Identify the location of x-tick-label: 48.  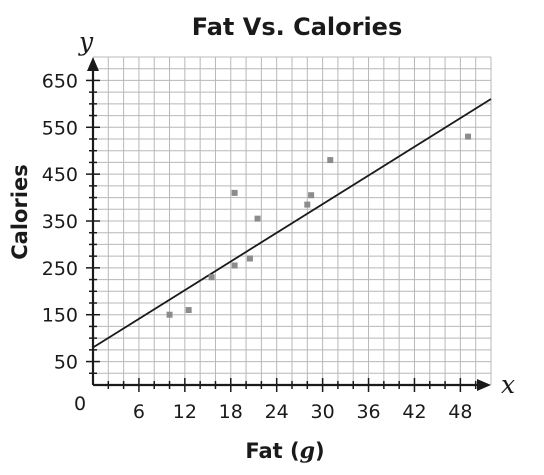
(460, 412).